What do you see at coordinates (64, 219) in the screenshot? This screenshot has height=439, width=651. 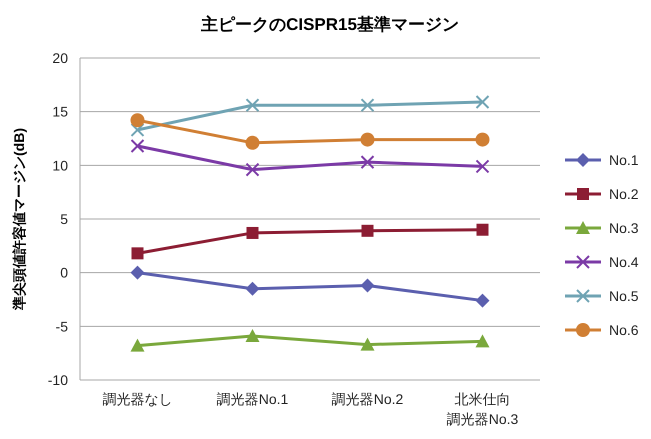 I see `y-tick-label: 5` at bounding box center [64, 219].